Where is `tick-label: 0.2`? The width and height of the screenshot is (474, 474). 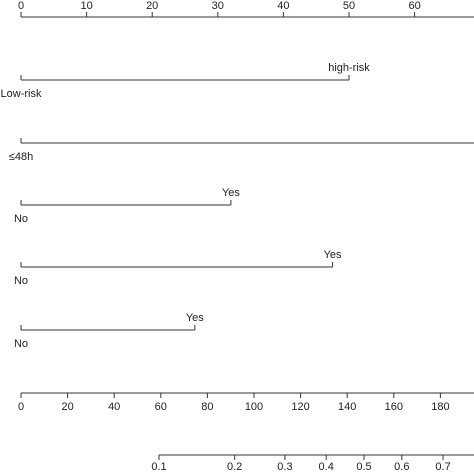
tick-label: 0.2 is located at coordinates (234, 467).